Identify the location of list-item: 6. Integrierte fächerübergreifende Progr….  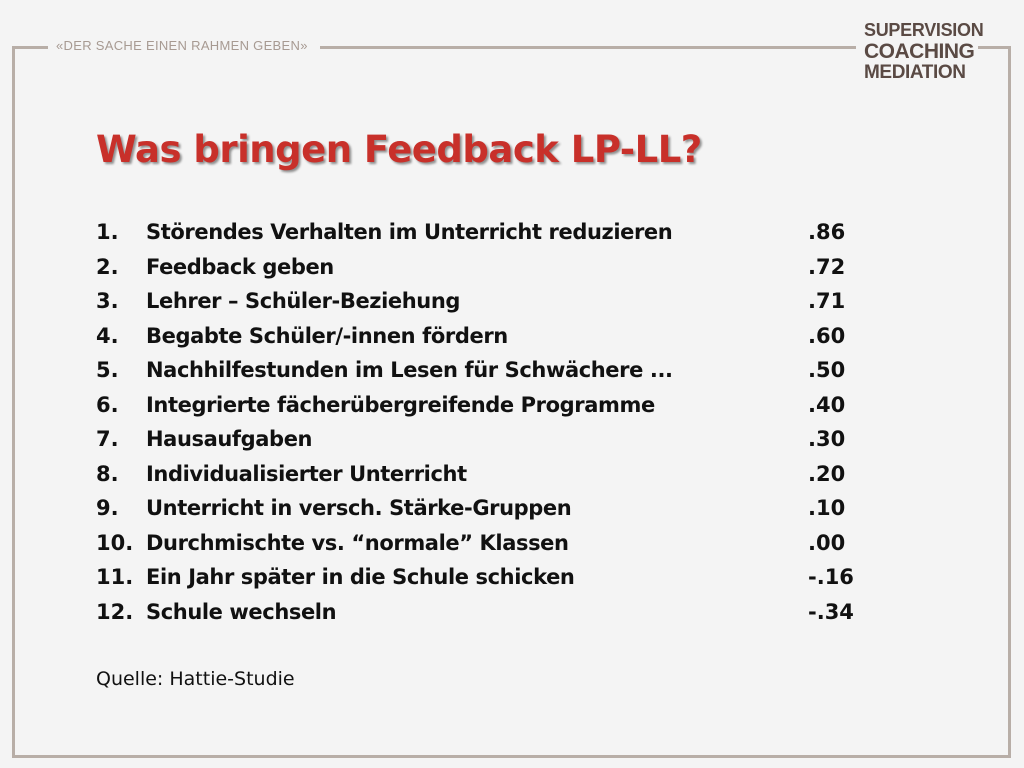
(496, 408).